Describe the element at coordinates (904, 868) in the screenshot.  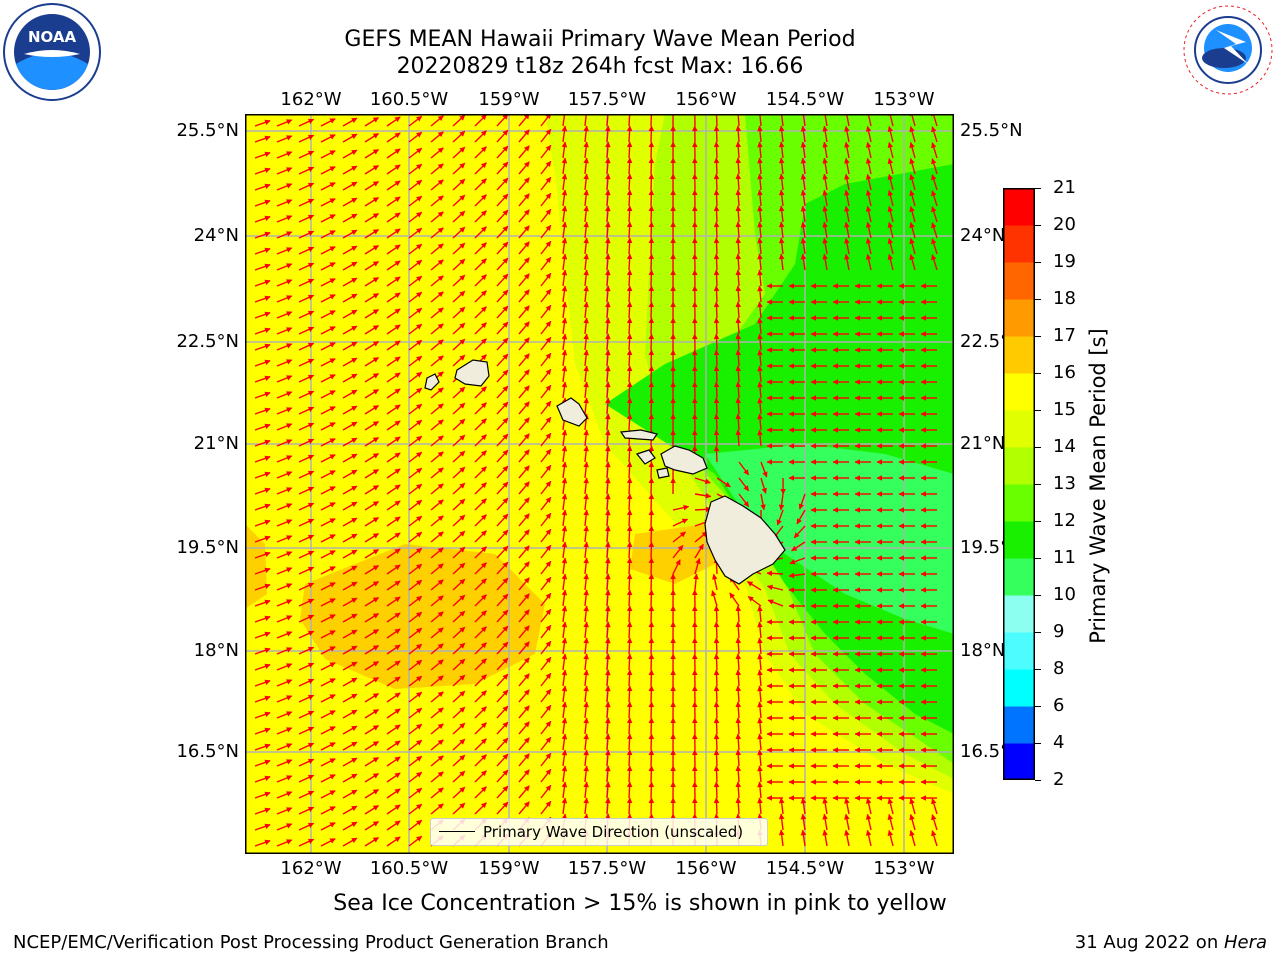
I see `lon-tick-bottom: 153°W` at that location.